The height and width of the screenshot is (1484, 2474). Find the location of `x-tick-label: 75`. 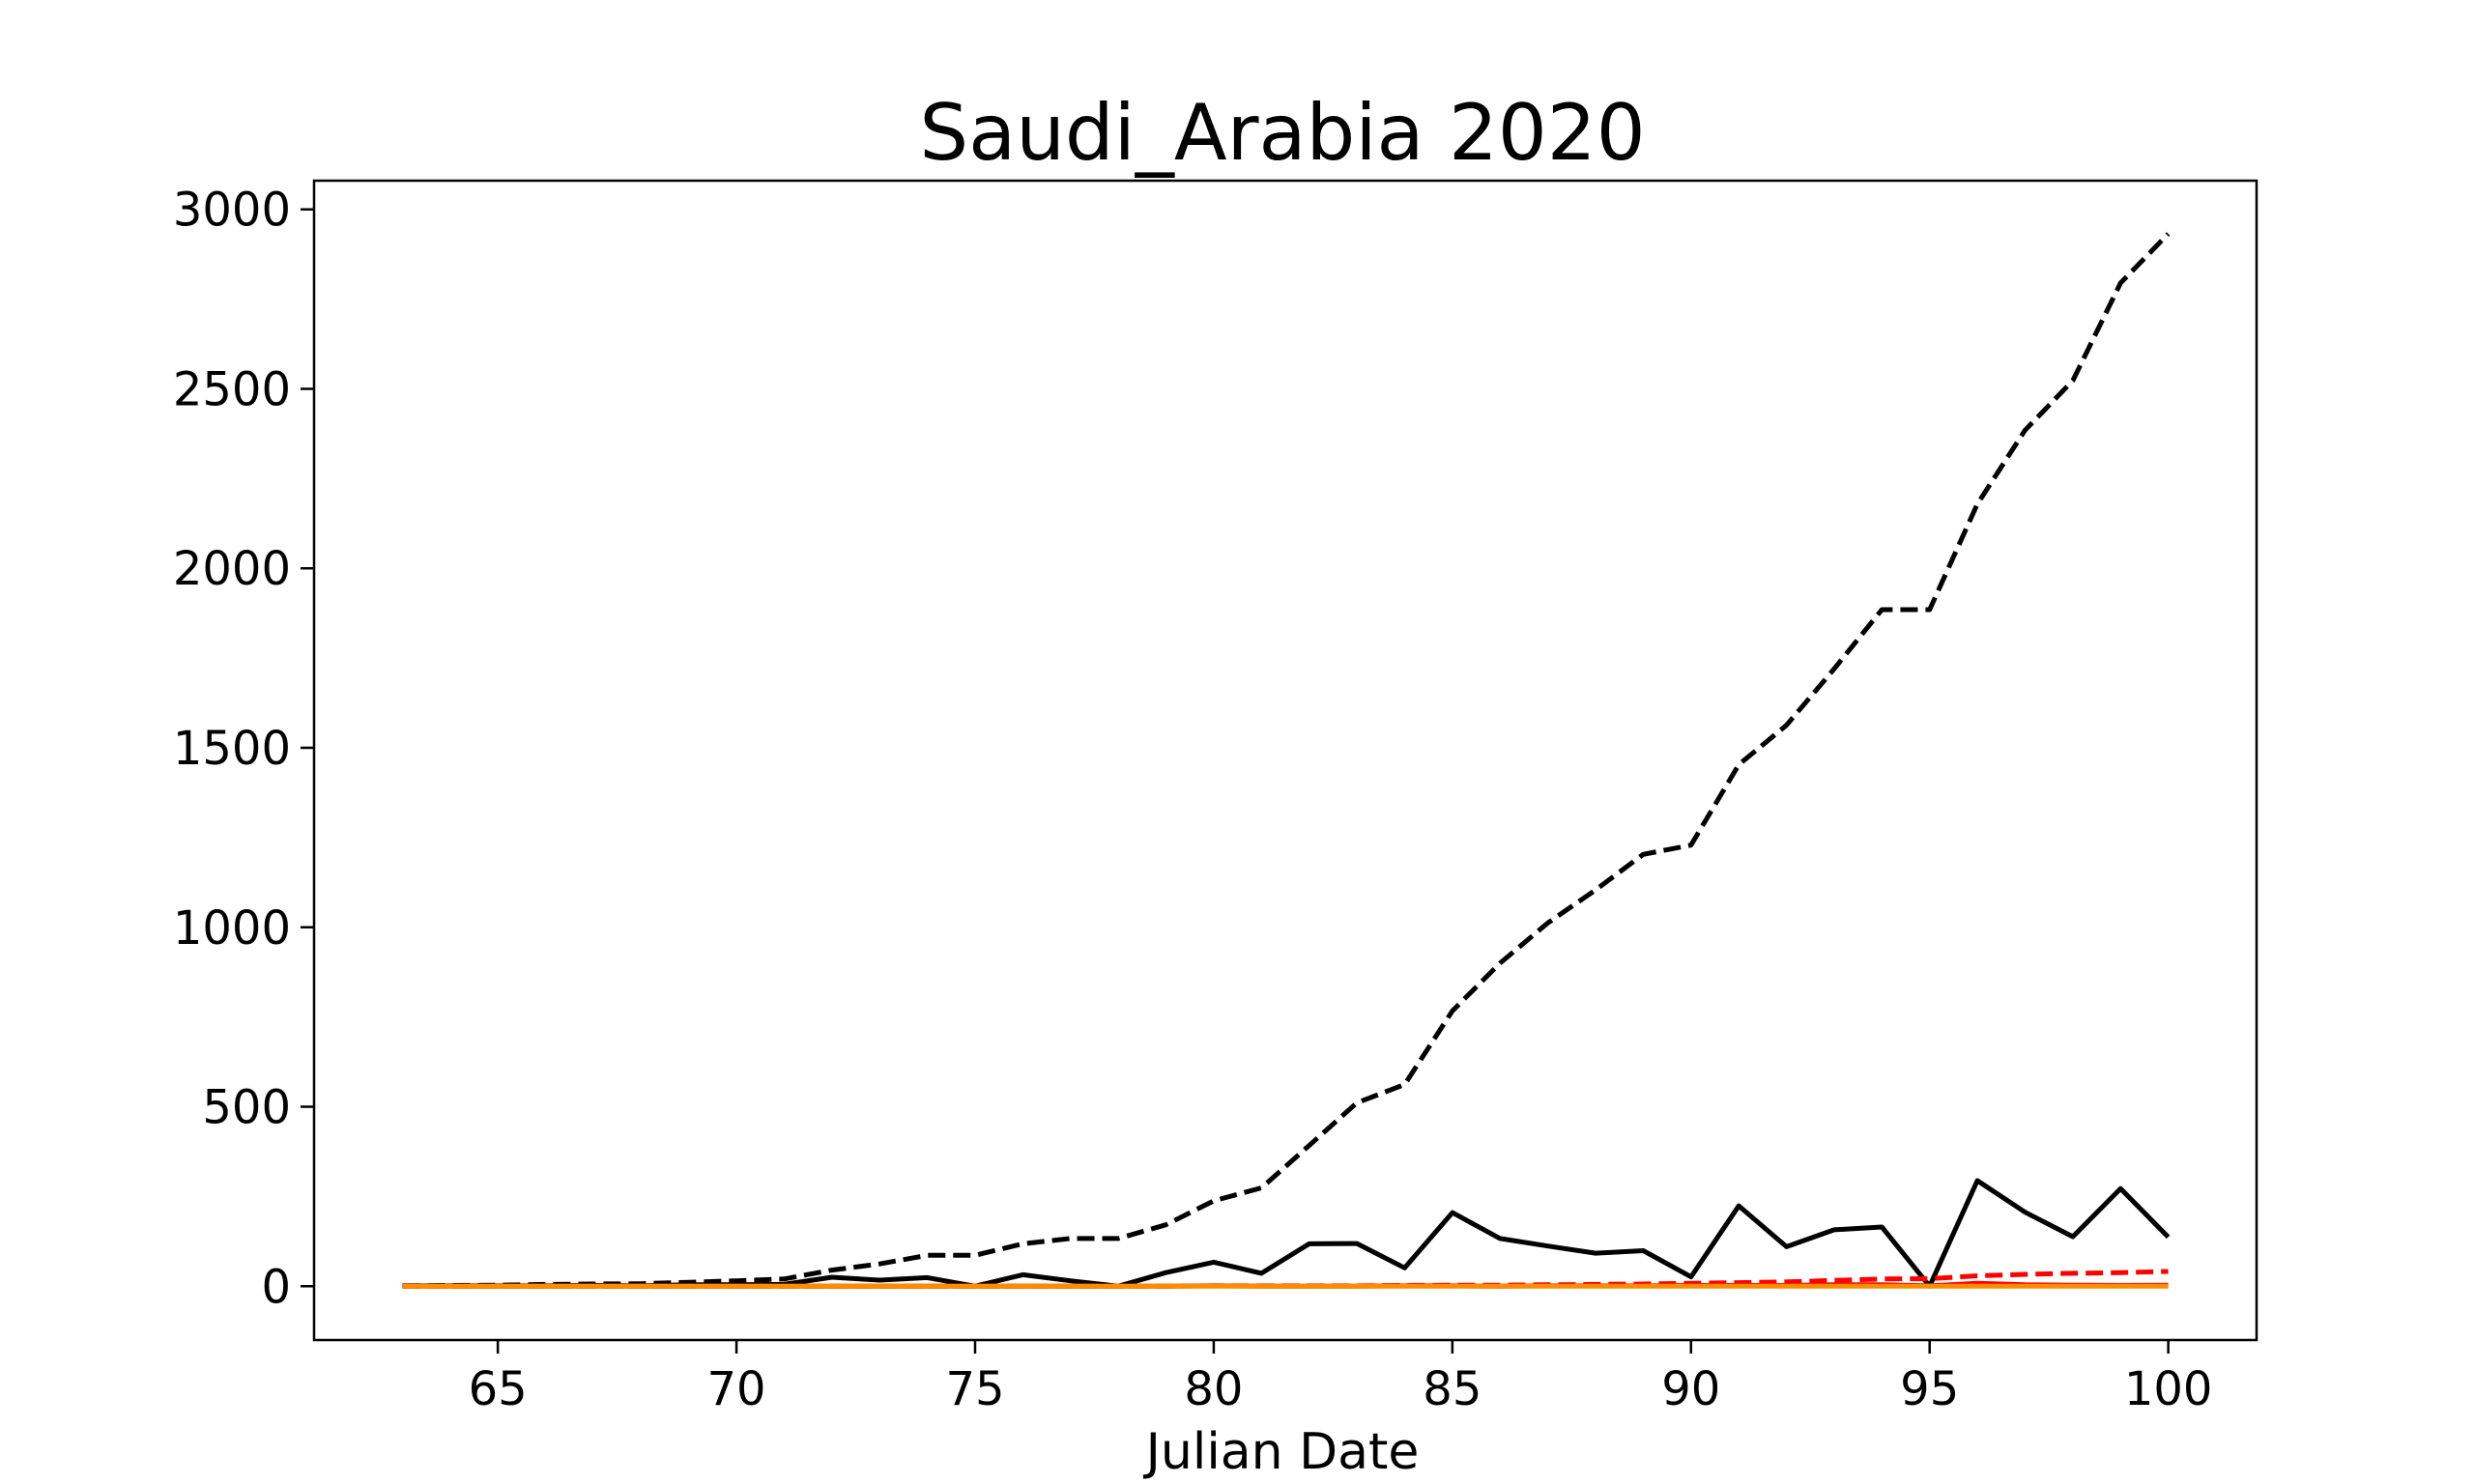

x-tick-label: 75 is located at coordinates (975, 1389).